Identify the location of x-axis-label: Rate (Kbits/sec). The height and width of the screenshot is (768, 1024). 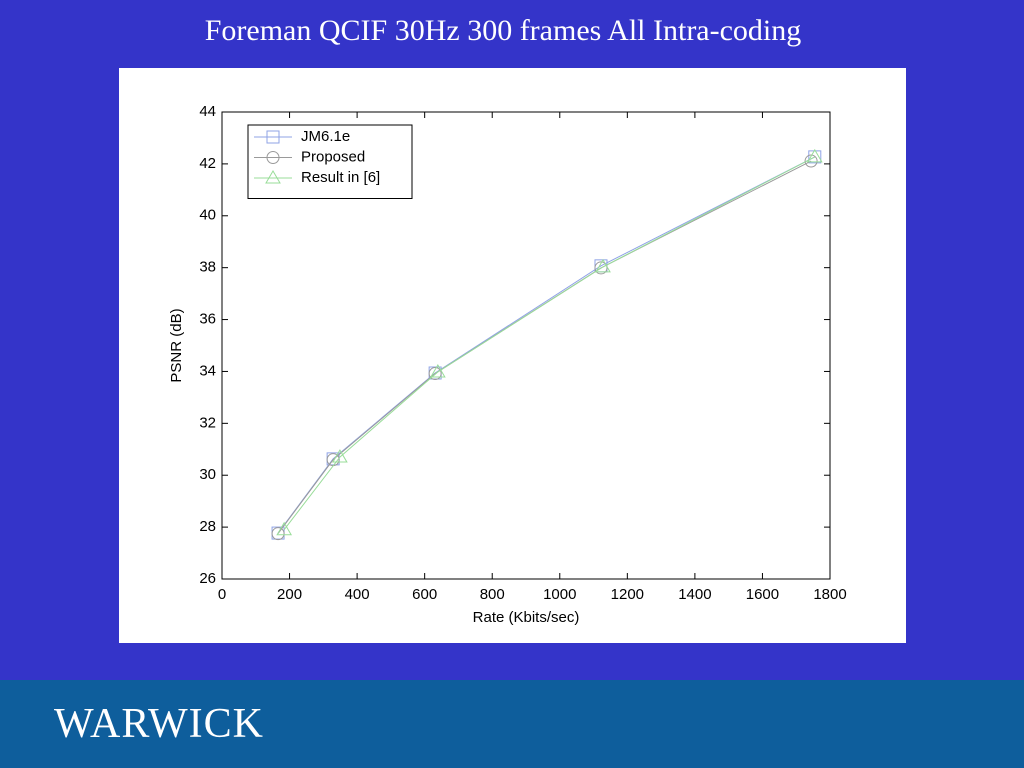
(526, 617).